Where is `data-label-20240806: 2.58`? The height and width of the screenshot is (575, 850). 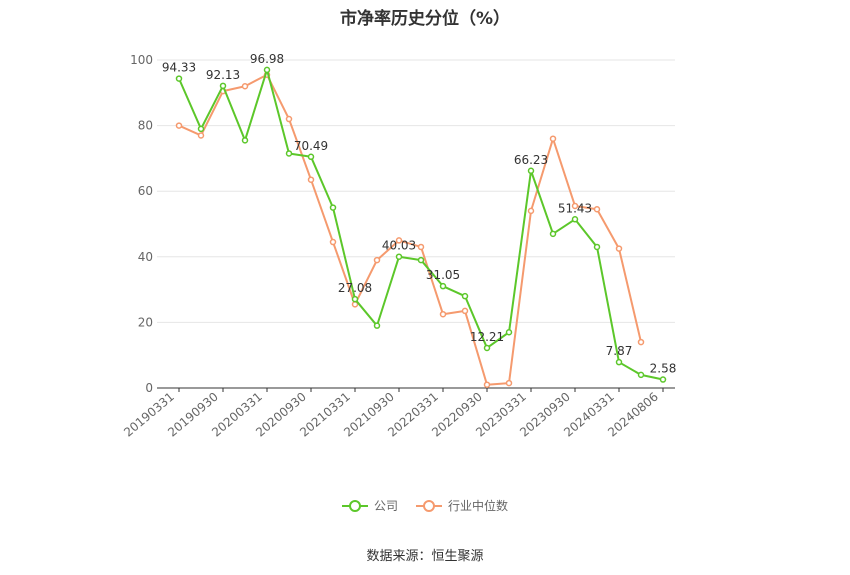 data-label-20240806: 2.58 is located at coordinates (663, 369).